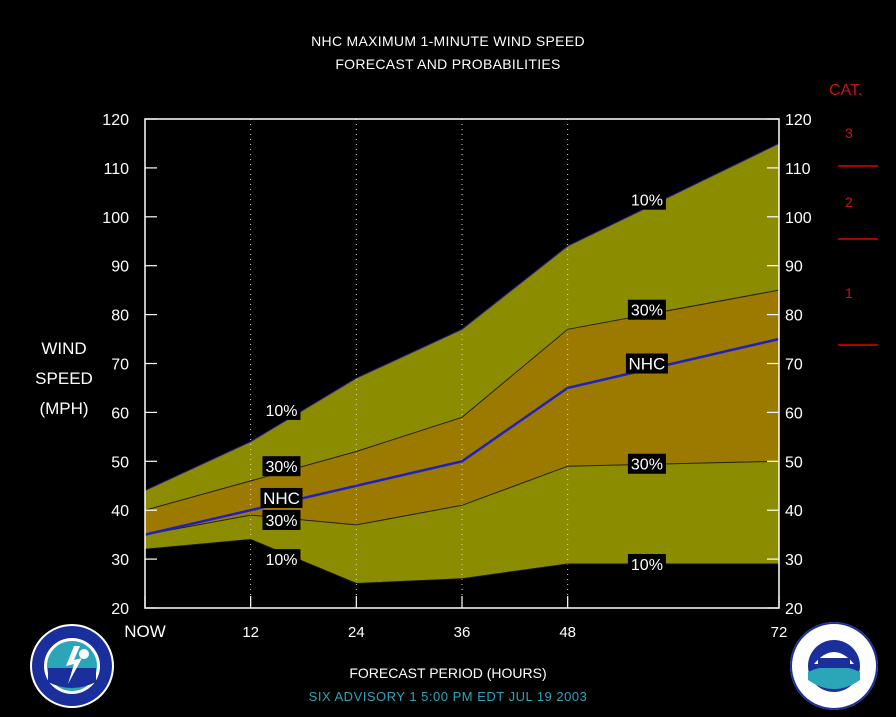 The height and width of the screenshot is (717, 896). Describe the element at coordinates (794, 413) in the screenshot. I see `y-tick-label-right-60: 60` at that location.